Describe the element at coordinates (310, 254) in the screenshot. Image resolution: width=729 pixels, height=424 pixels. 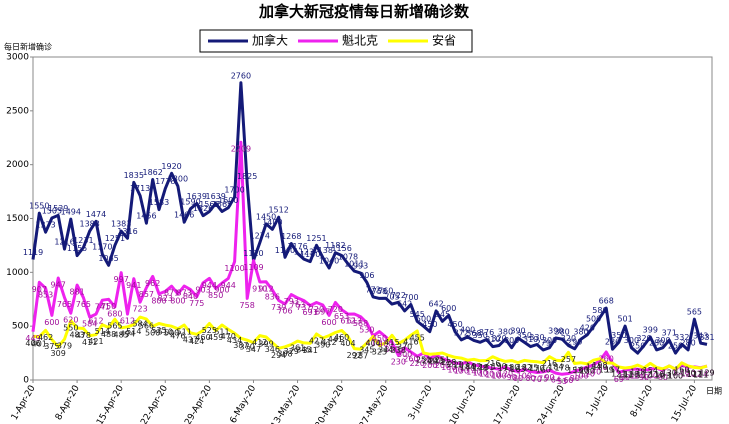
I see `data-label: 1100` at that location.